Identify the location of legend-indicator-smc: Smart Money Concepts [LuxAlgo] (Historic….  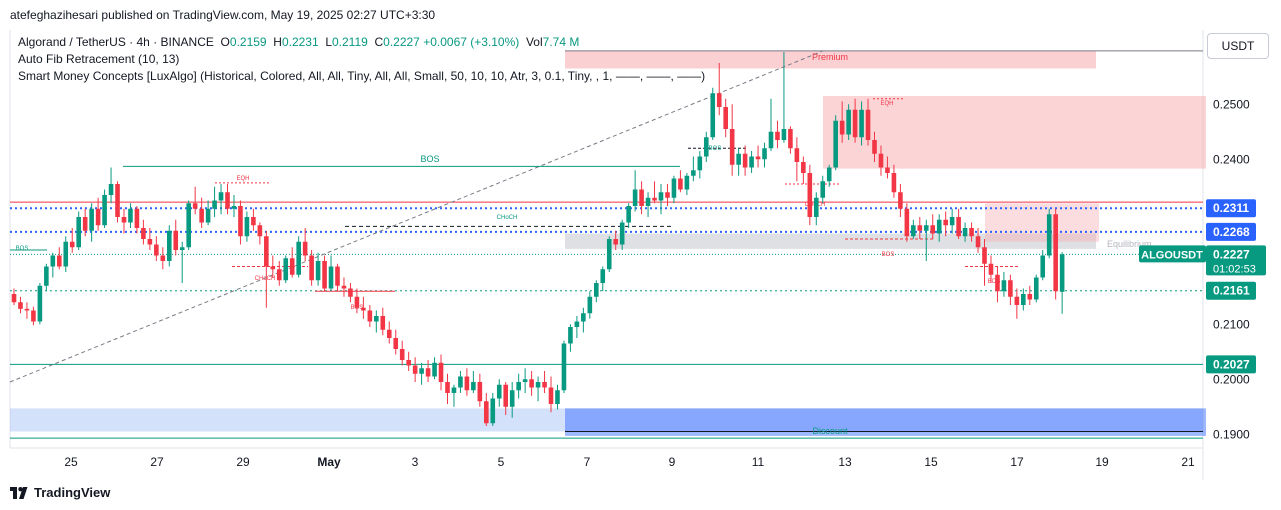
(362, 76).